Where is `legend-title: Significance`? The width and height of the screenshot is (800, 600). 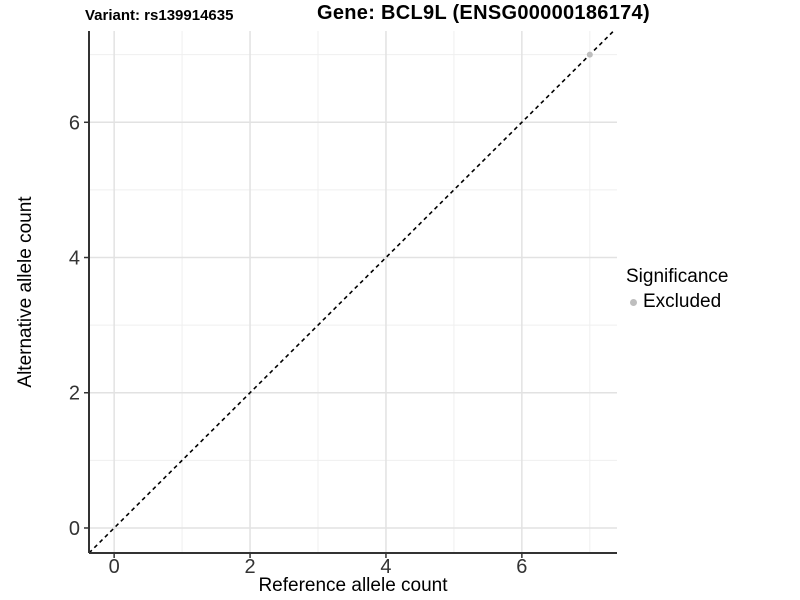 legend-title: Significance is located at coordinates (677, 276).